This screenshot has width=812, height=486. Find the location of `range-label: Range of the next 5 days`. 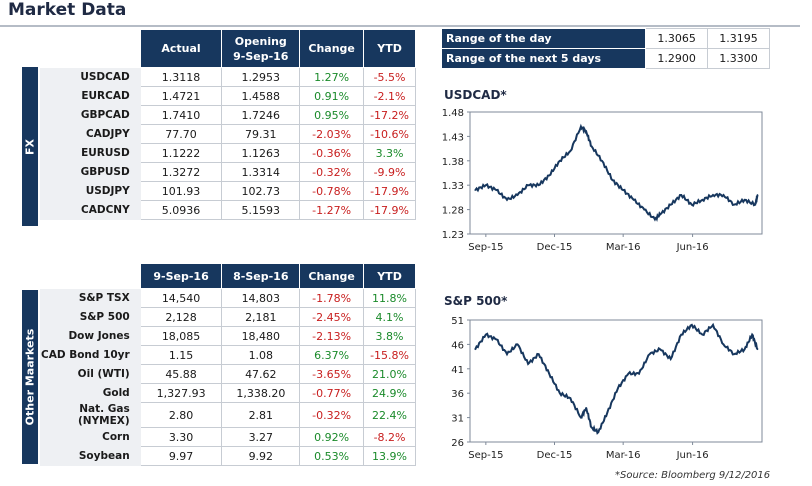

range-label: Range of the next 5 days is located at coordinates (543, 58).